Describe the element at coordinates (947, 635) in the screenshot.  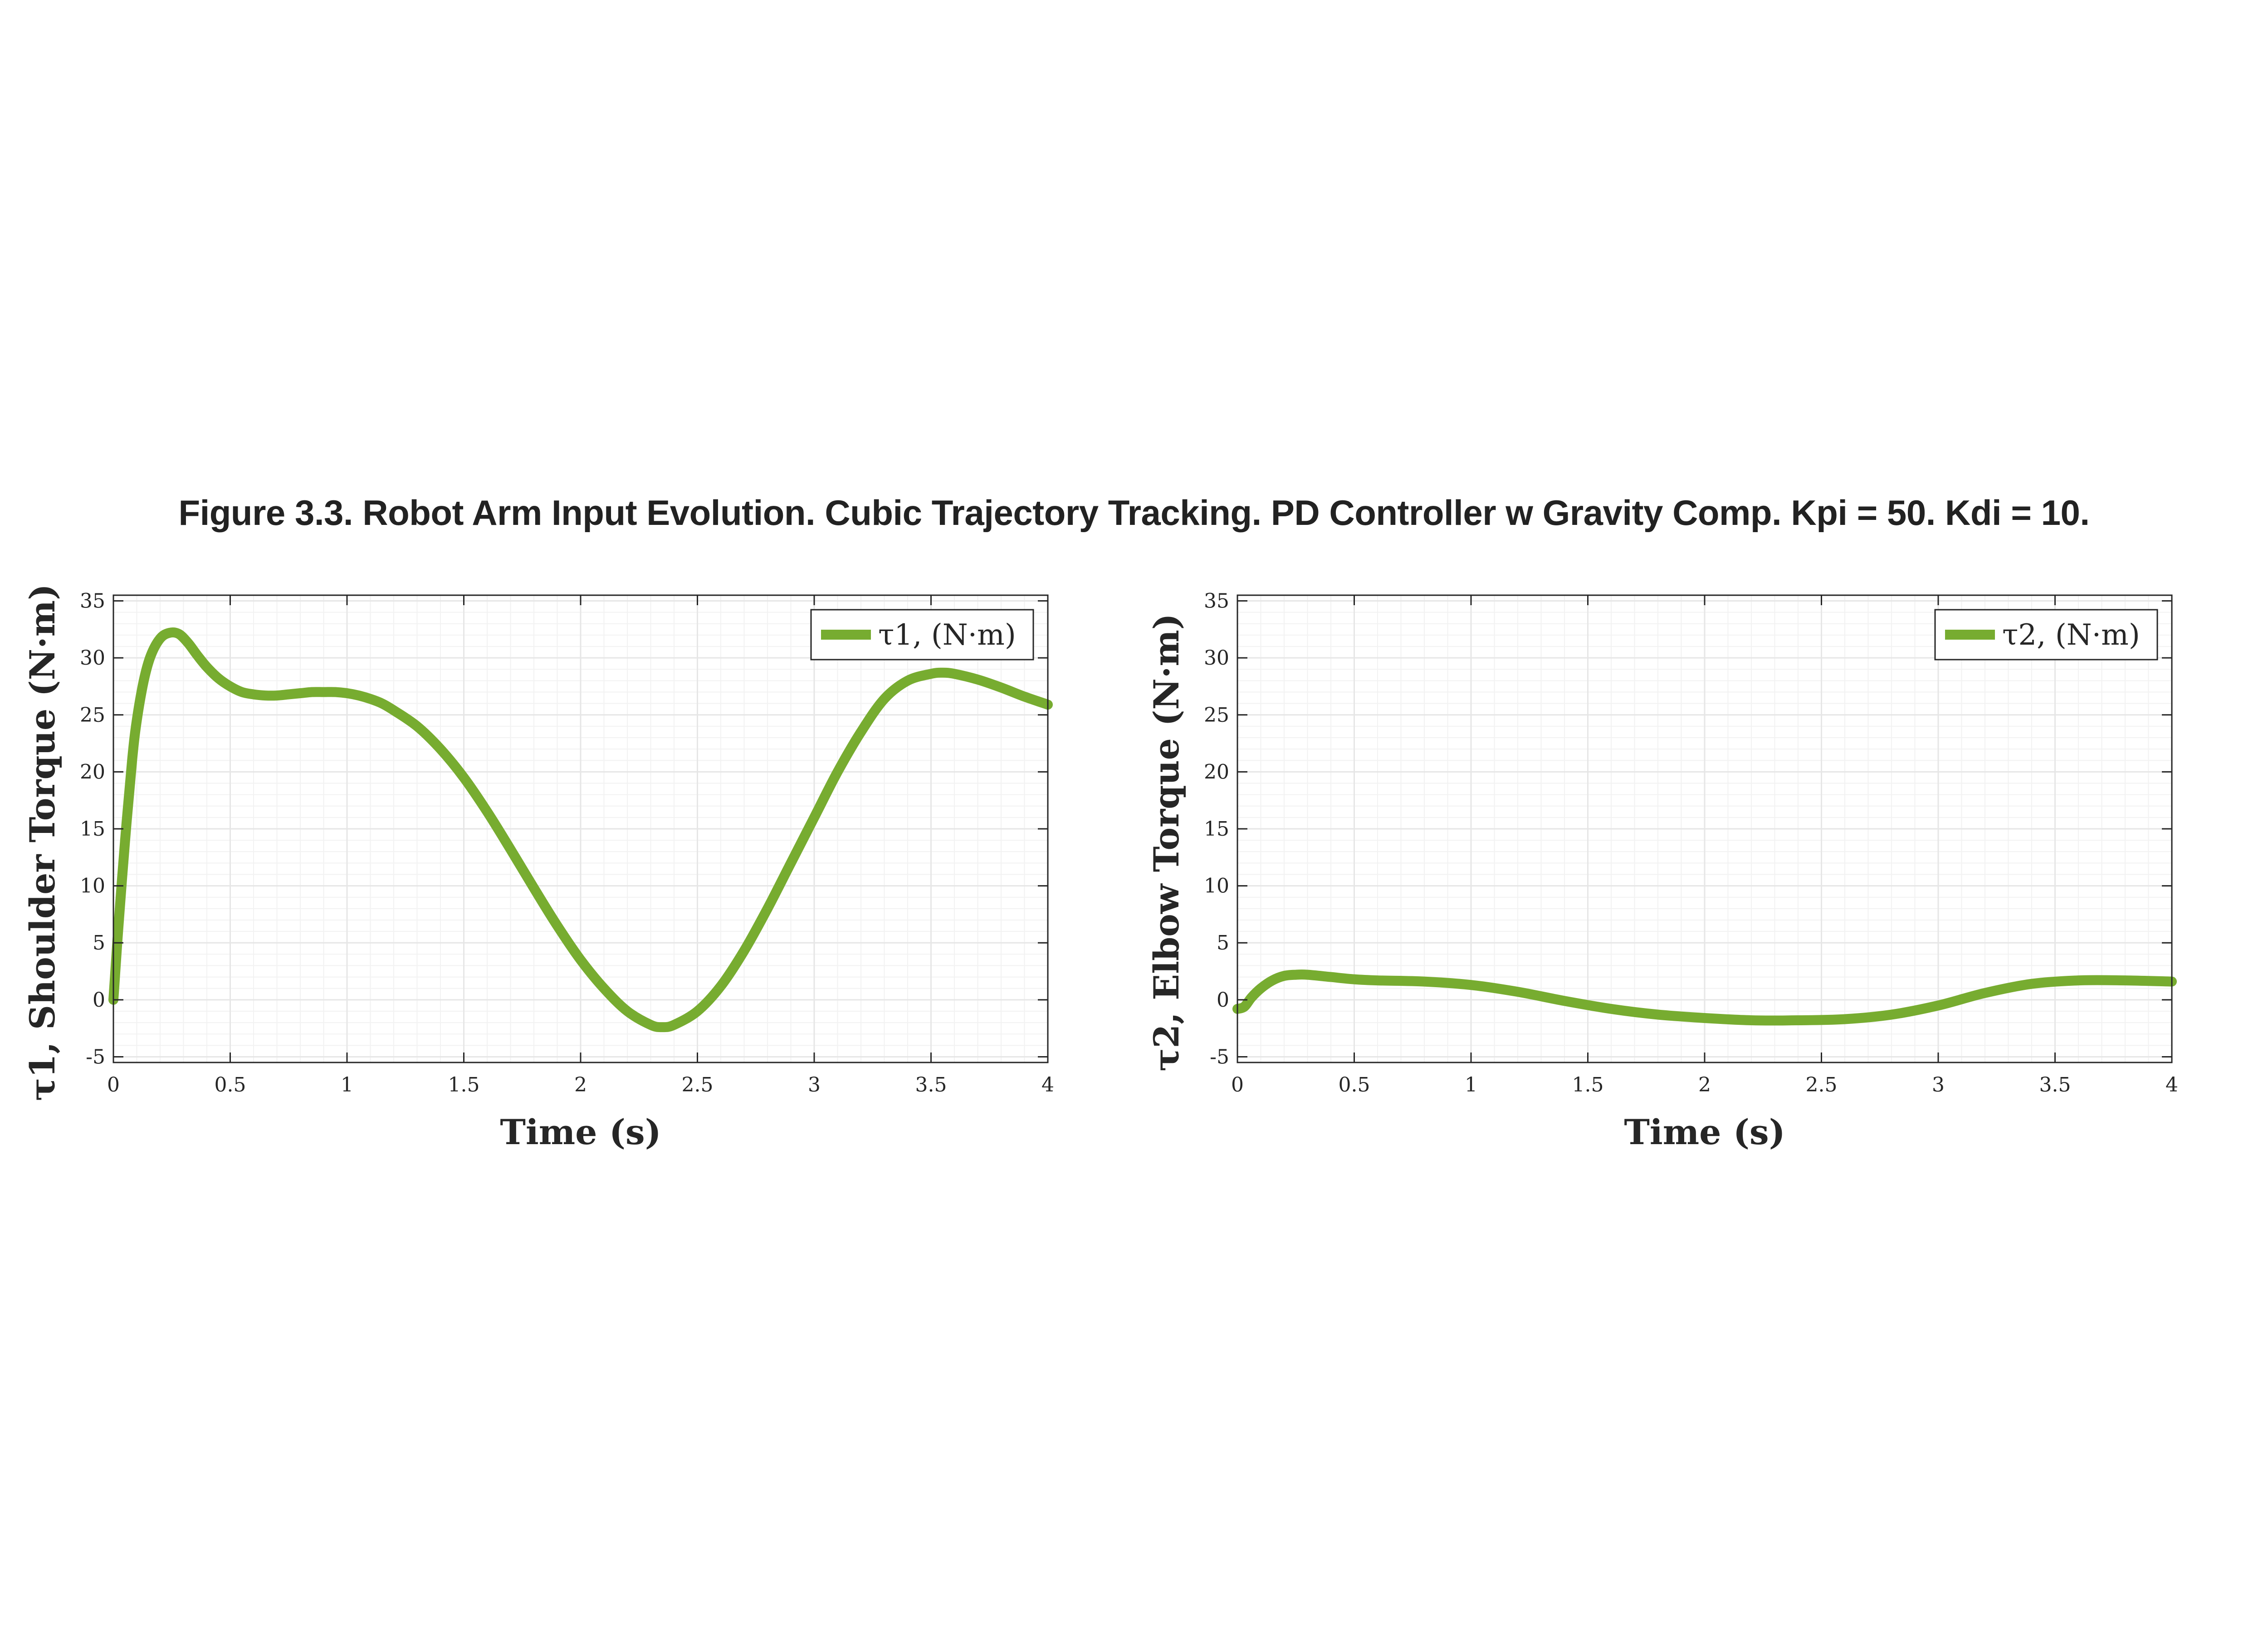
I see `legend-entry: τ1, (N·m)` at that location.